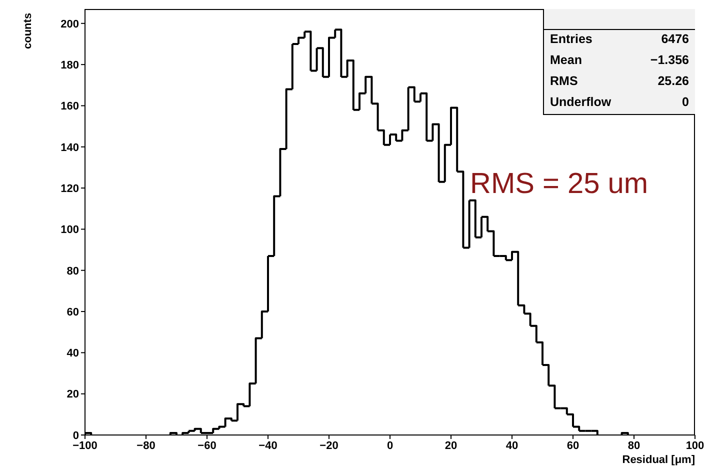 The width and height of the screenshot is (716, 472). I want to click on y-tick-label: 60, so click(72, 312).